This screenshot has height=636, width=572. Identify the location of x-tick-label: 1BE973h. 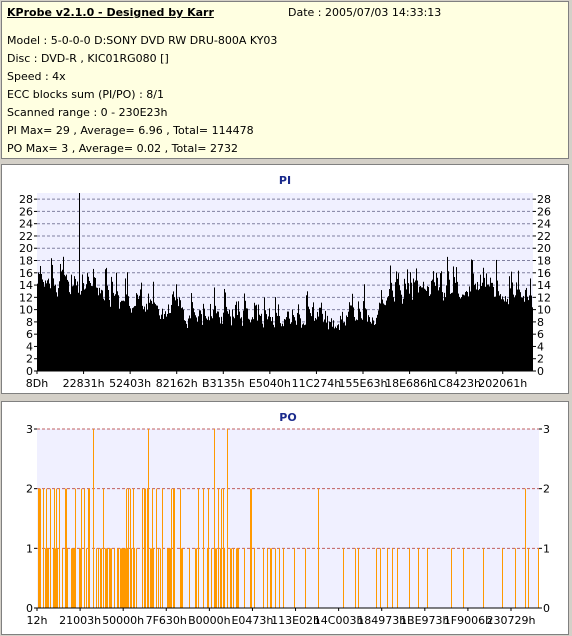
(424, 620).